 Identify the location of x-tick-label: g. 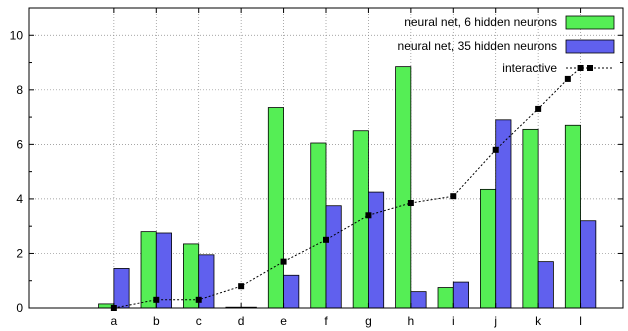
(368, 321).